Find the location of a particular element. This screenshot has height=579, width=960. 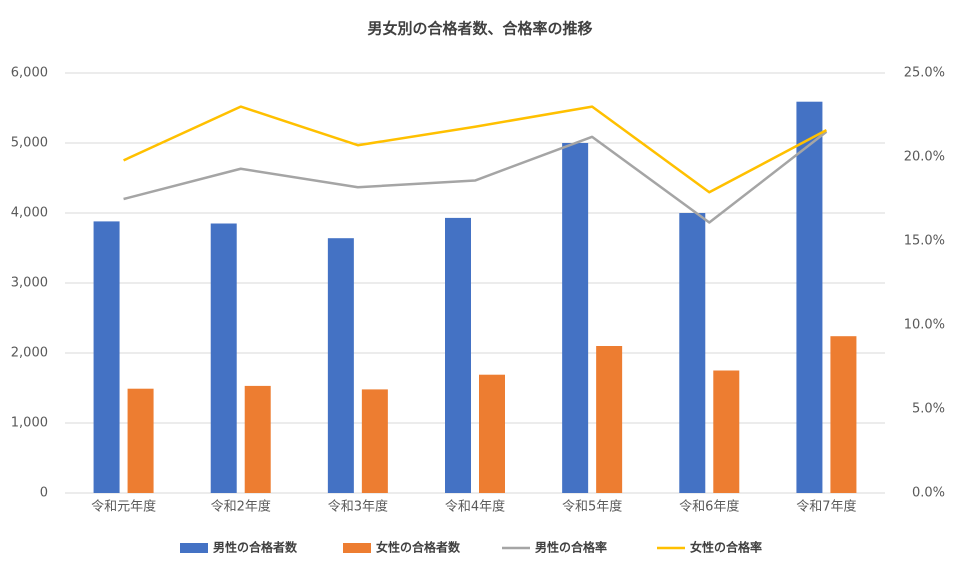

x-tick-label: 令和6年度 is located at coordinates (709, 507).